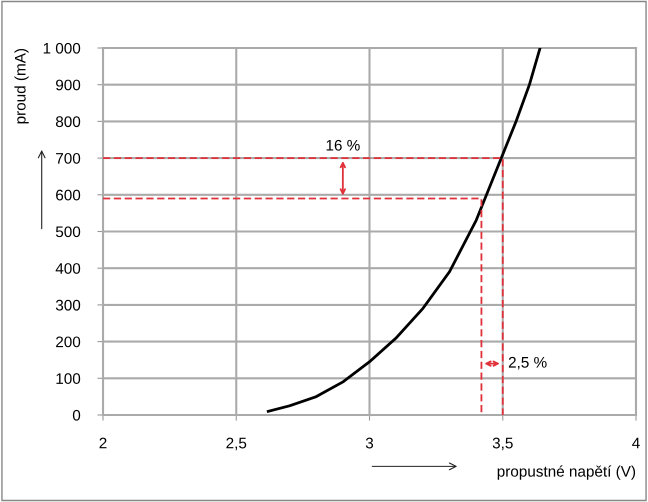 The height and width of the screenshot is (502, 648). Describe the element at coordinates (62, 48) in the screenshot. I see `y-tick-label: 1 000` at that location.